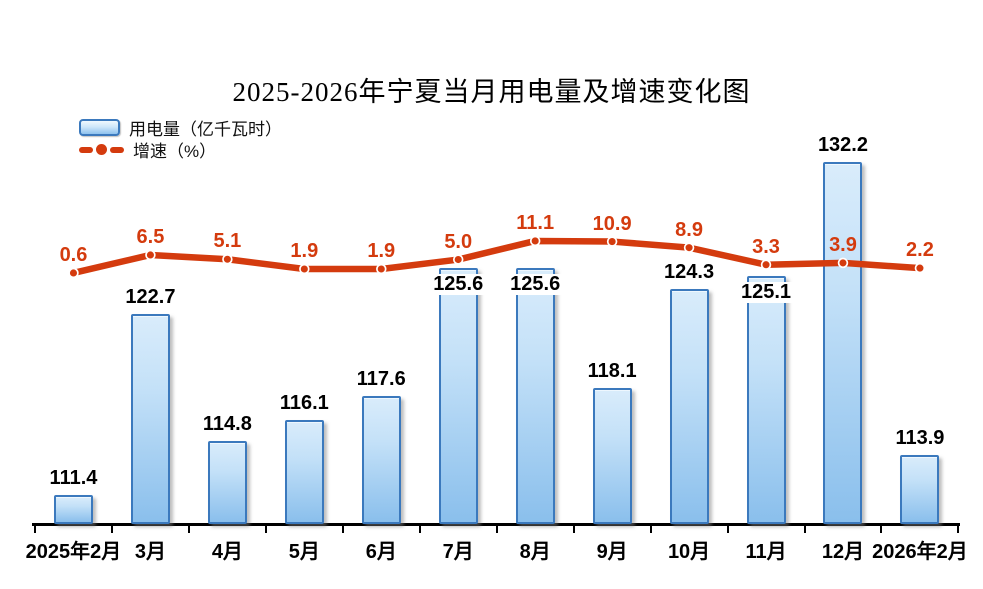 Image resolution: width=983 pixels, height=589 pixels. I want to click on legend-label-growth: 增速（%）, so click(175, 151).